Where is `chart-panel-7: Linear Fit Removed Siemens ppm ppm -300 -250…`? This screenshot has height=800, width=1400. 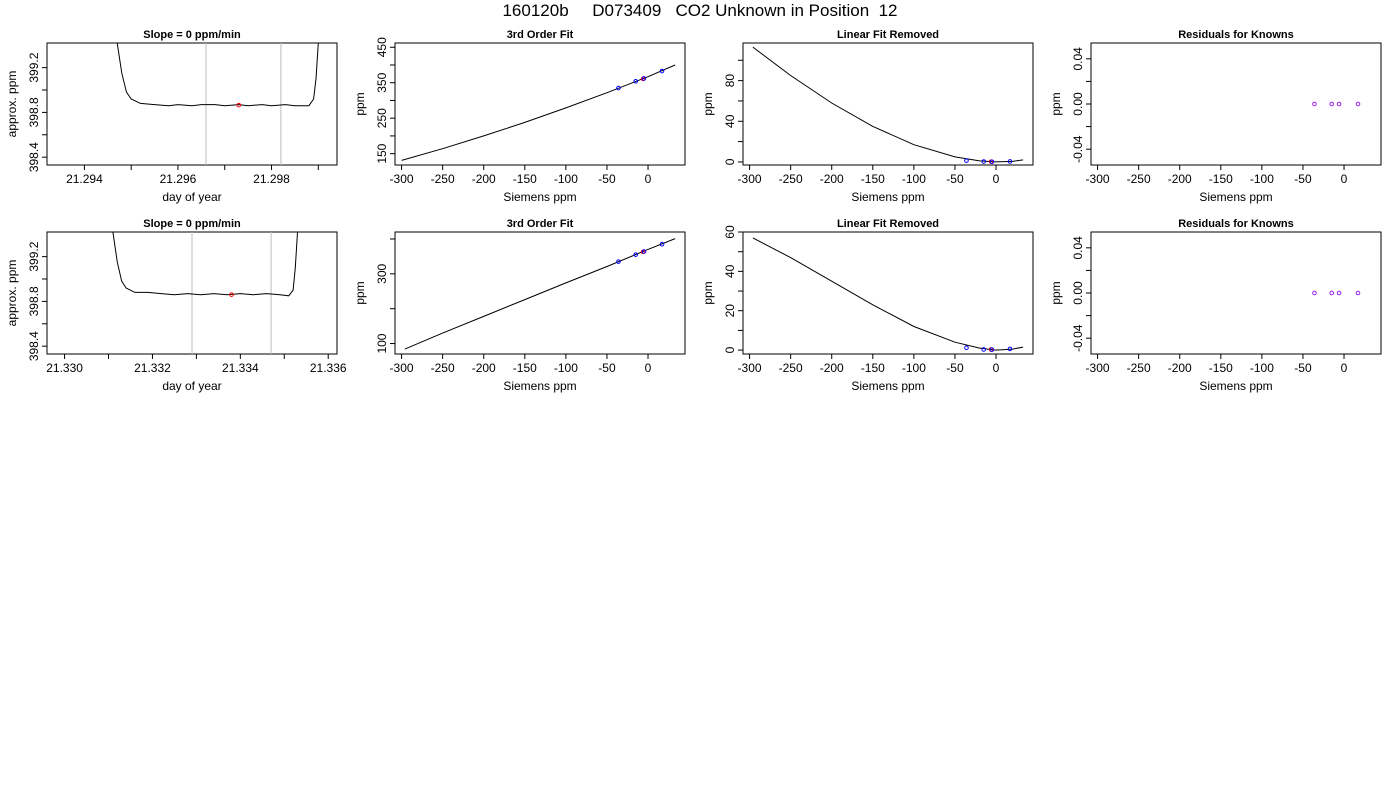
chart-panel-7: Linear Fit Removed Siemens ppm ppm -300 -250… is located at coordinates (867, 305).